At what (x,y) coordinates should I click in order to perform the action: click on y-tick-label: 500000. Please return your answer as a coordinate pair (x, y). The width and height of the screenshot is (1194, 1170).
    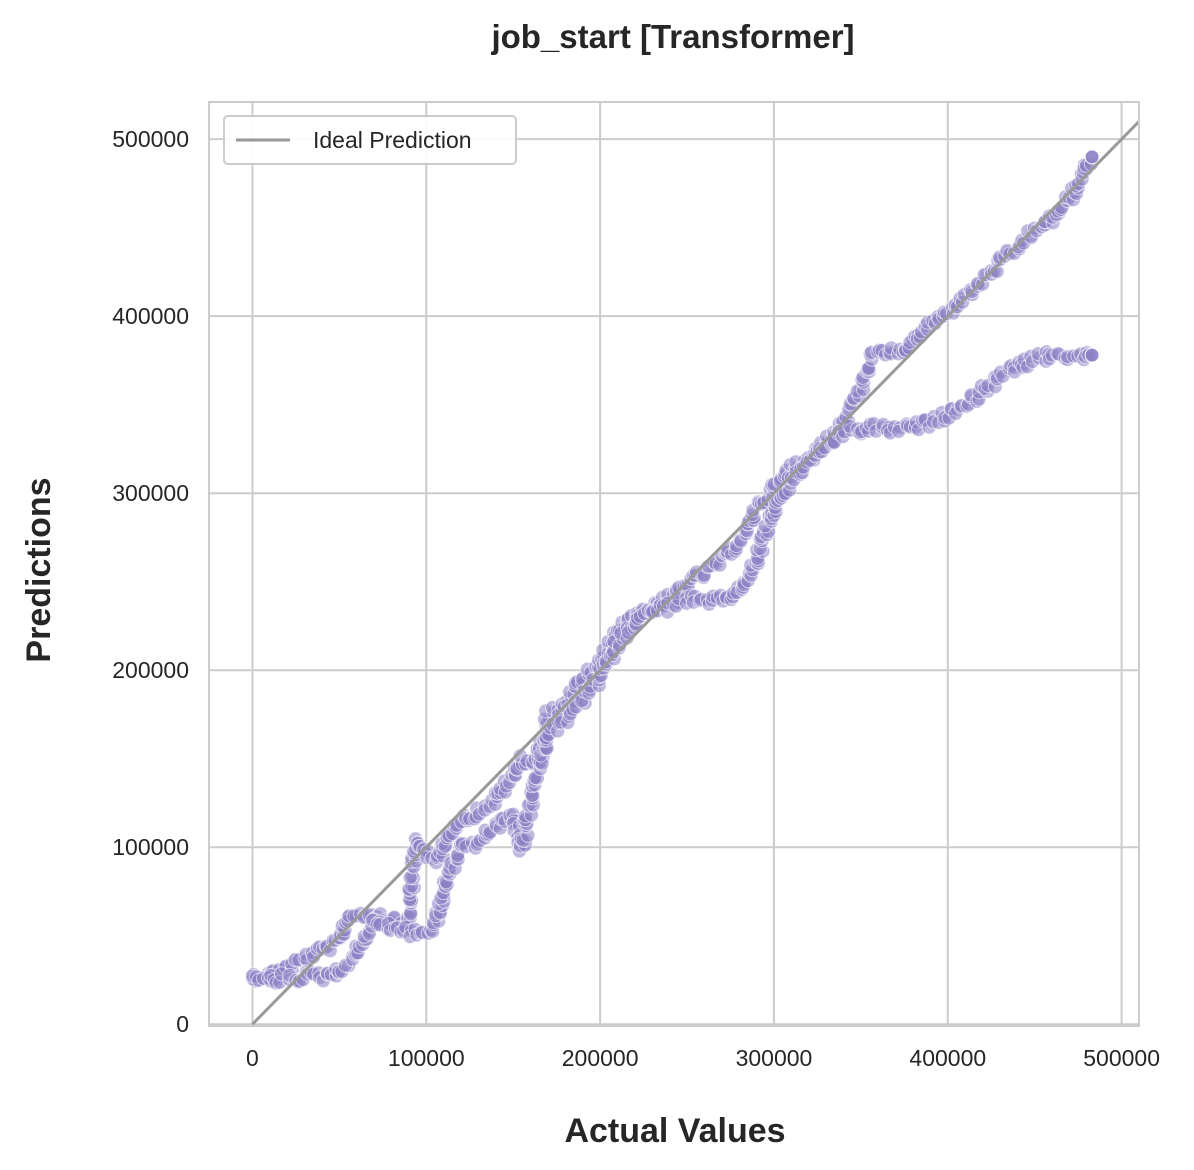
    Looking at the image, I should click on (150, 139).